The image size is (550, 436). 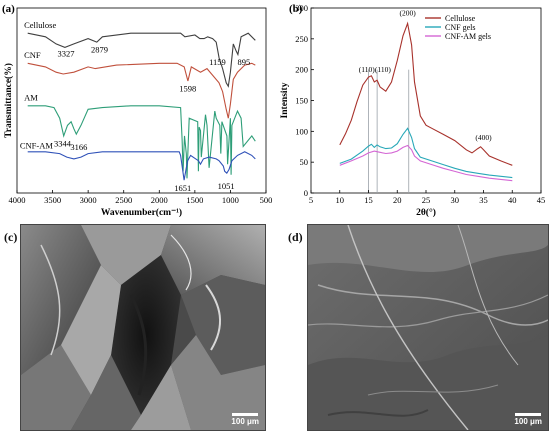 I want to click on panel-label-d: (d), so click(x=295, y=237).